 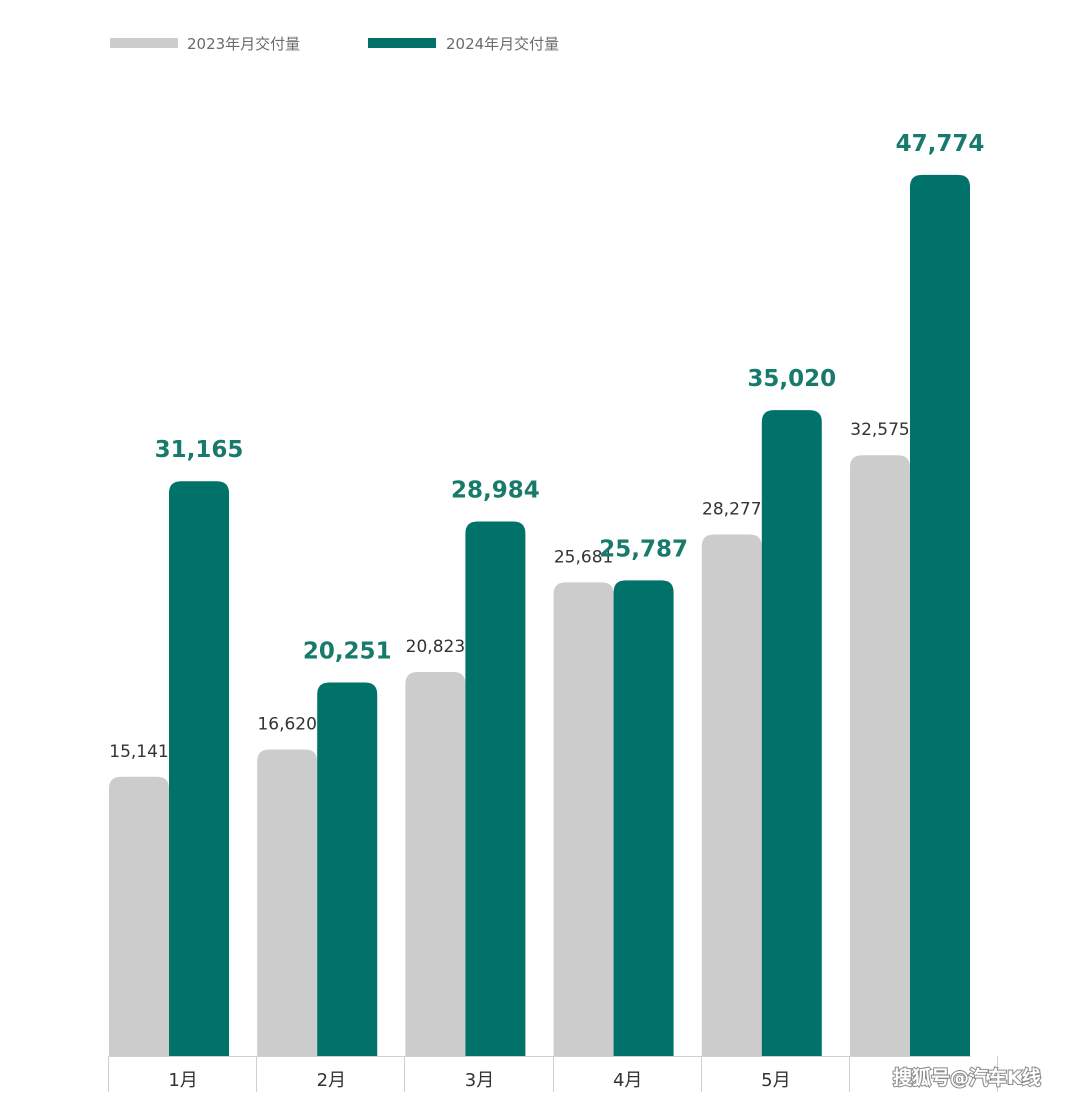 I want to click on x-tick-label-5: 5月, so click(x=775, y=1080).